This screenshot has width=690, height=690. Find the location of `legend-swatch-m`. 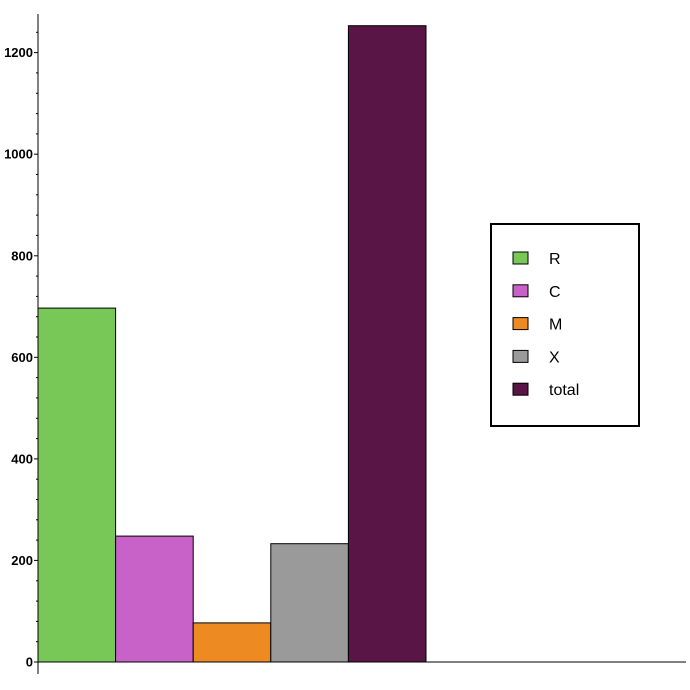

legend-swatch-m is located at coordinates (520, 324).